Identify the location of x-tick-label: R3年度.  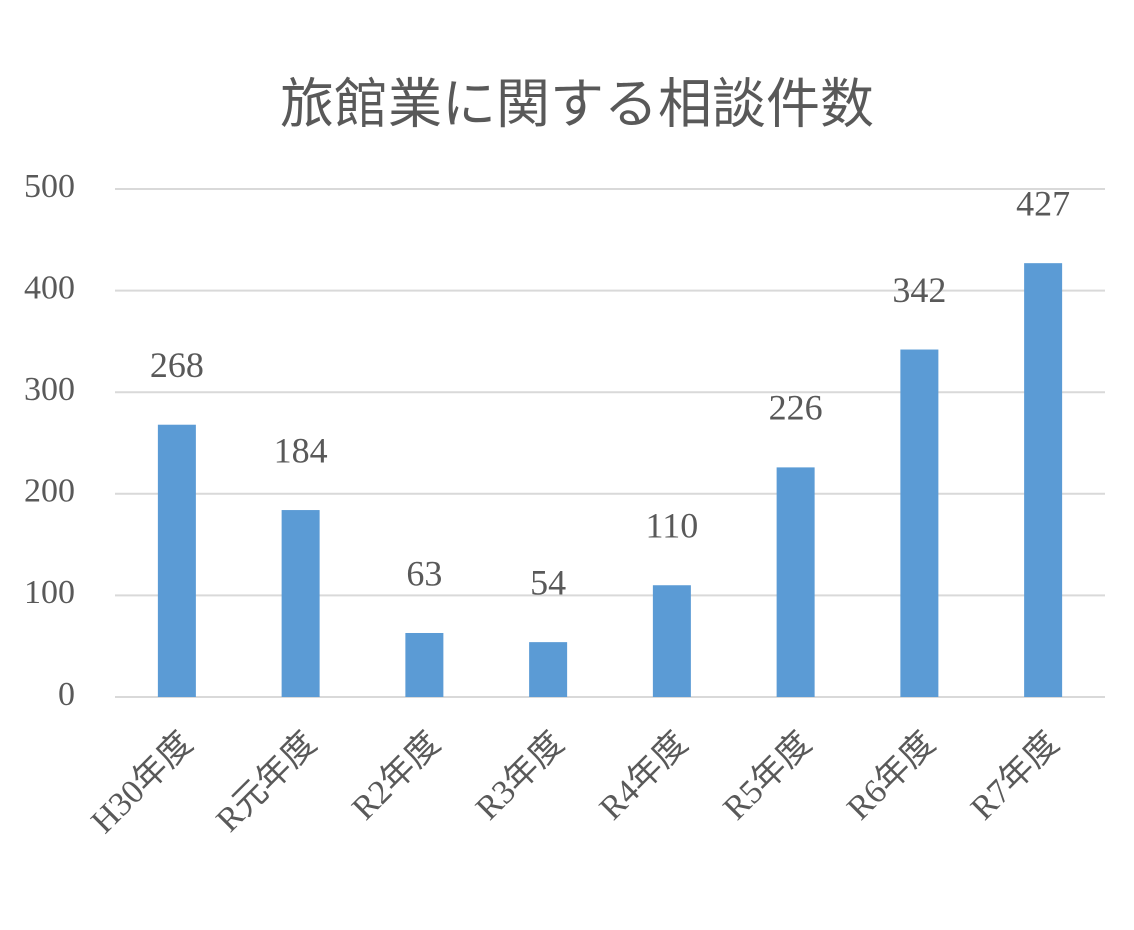
(519, 775).